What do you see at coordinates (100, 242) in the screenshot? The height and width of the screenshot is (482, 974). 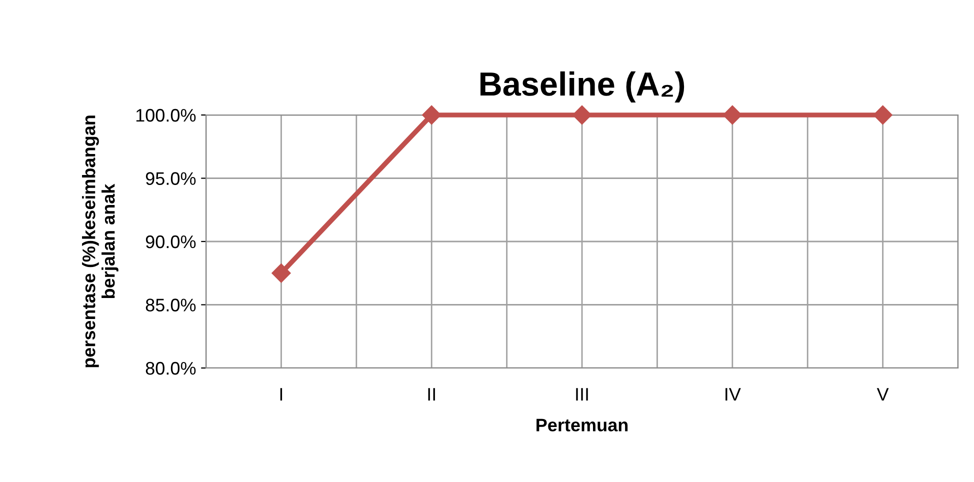 I see `y-axis-title: persentase (%)keseimbangan berjalan anak` at bounding box center [100, 242].